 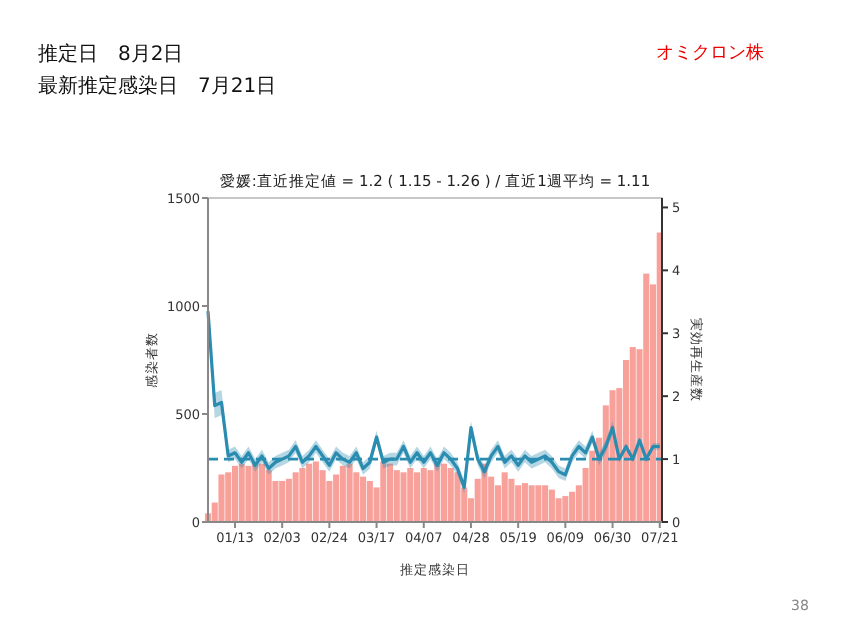 I want to click on text: 推定日 8月2日, so click(x=111, y=54).